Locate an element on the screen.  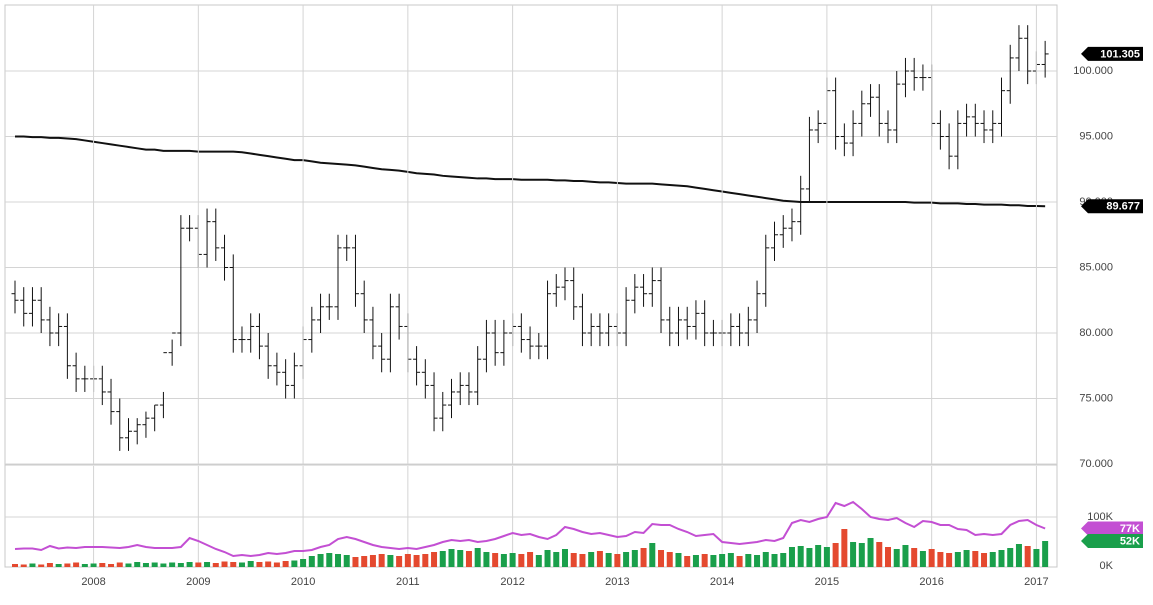
x-tick-label: 2014 is located at coordinates (722, 582).